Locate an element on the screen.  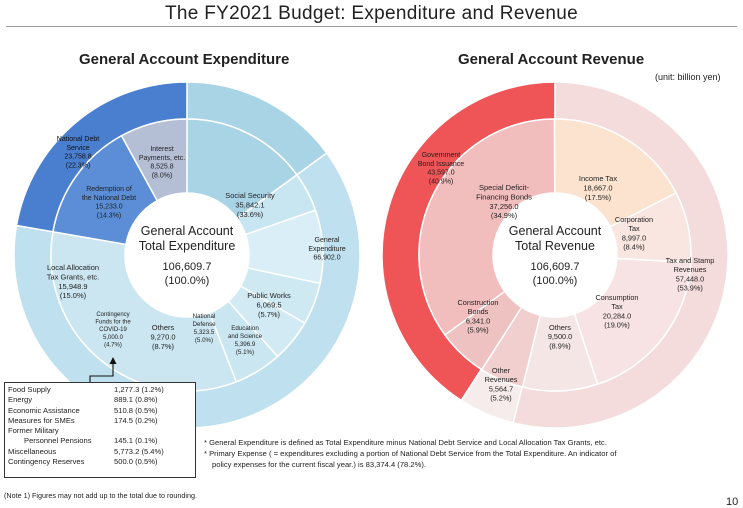
slice-label: (4.7%) is located at coordinates (113, 345).